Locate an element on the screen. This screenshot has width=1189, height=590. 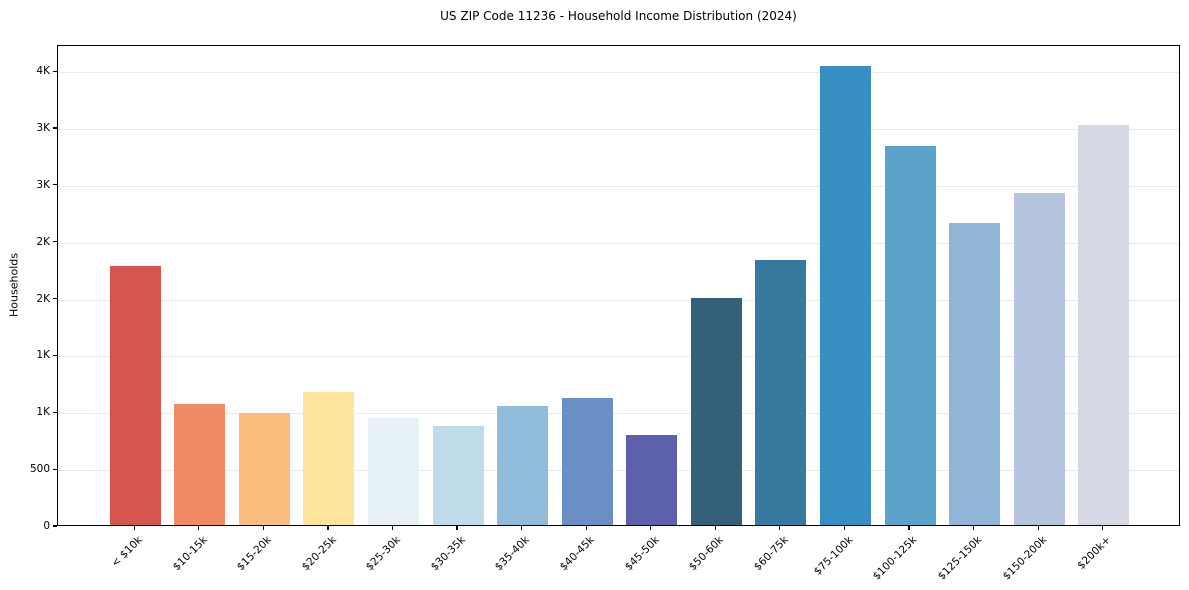
x-tick-label-text: $60-75k is located at coordinates (771, 554).